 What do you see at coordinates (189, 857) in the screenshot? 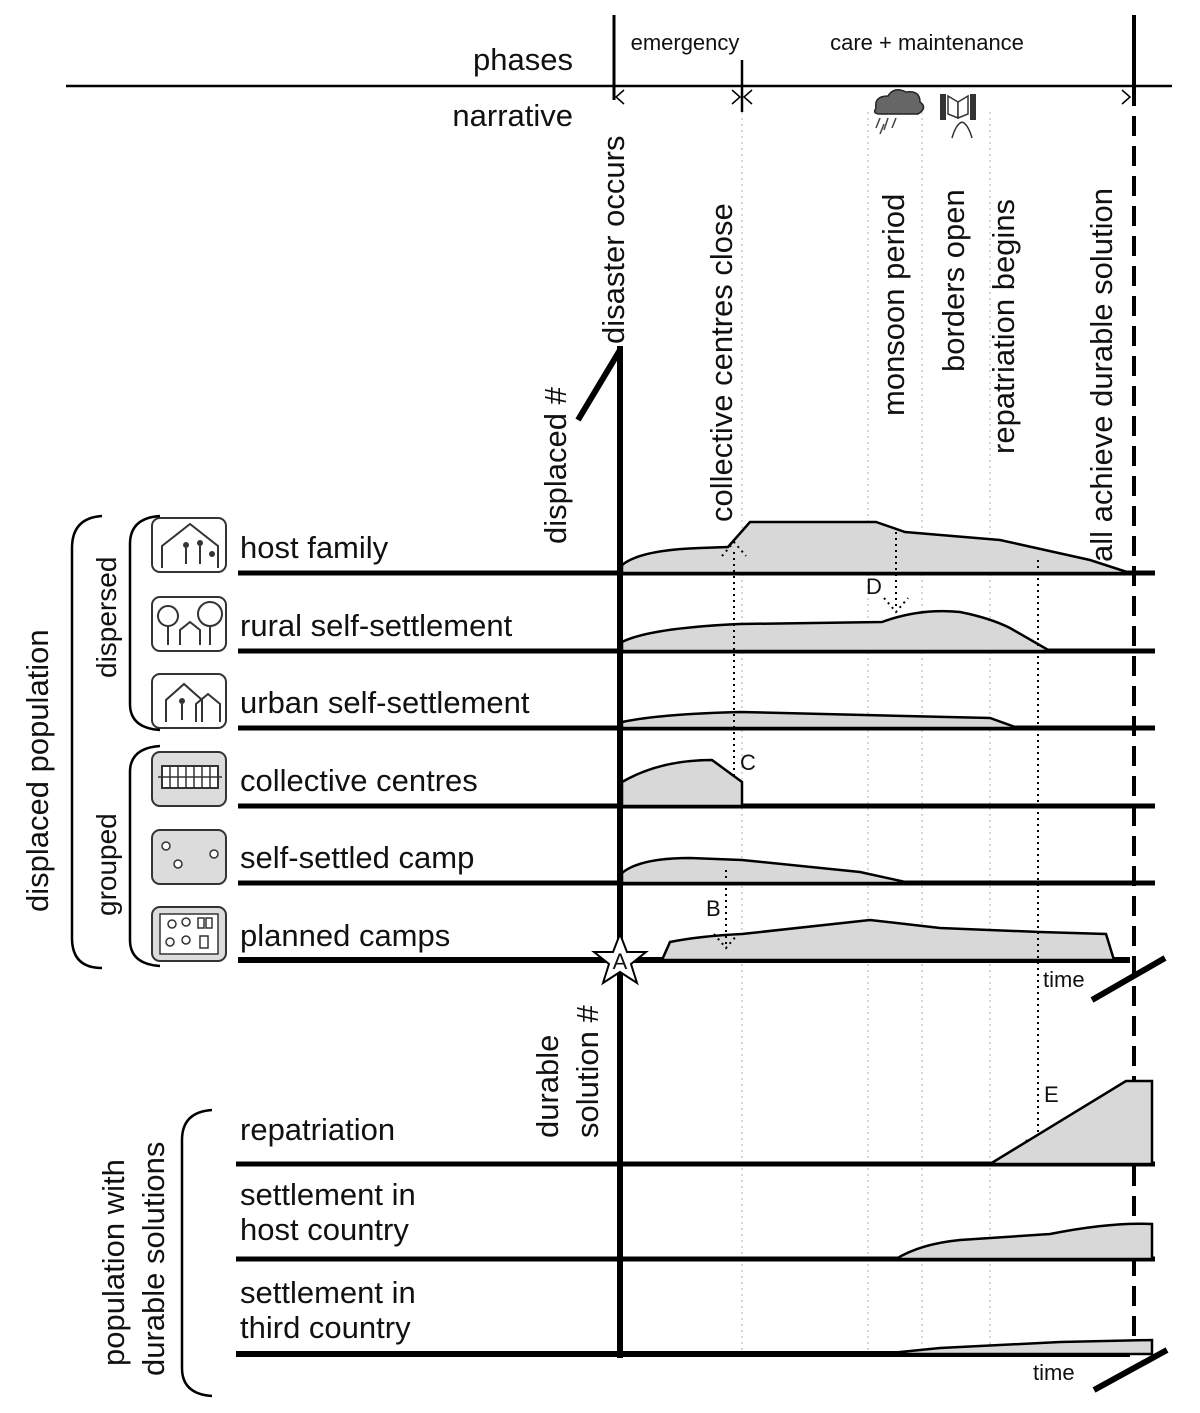
I see `self-settled-camp-icon` at bounding box center [189, 857].